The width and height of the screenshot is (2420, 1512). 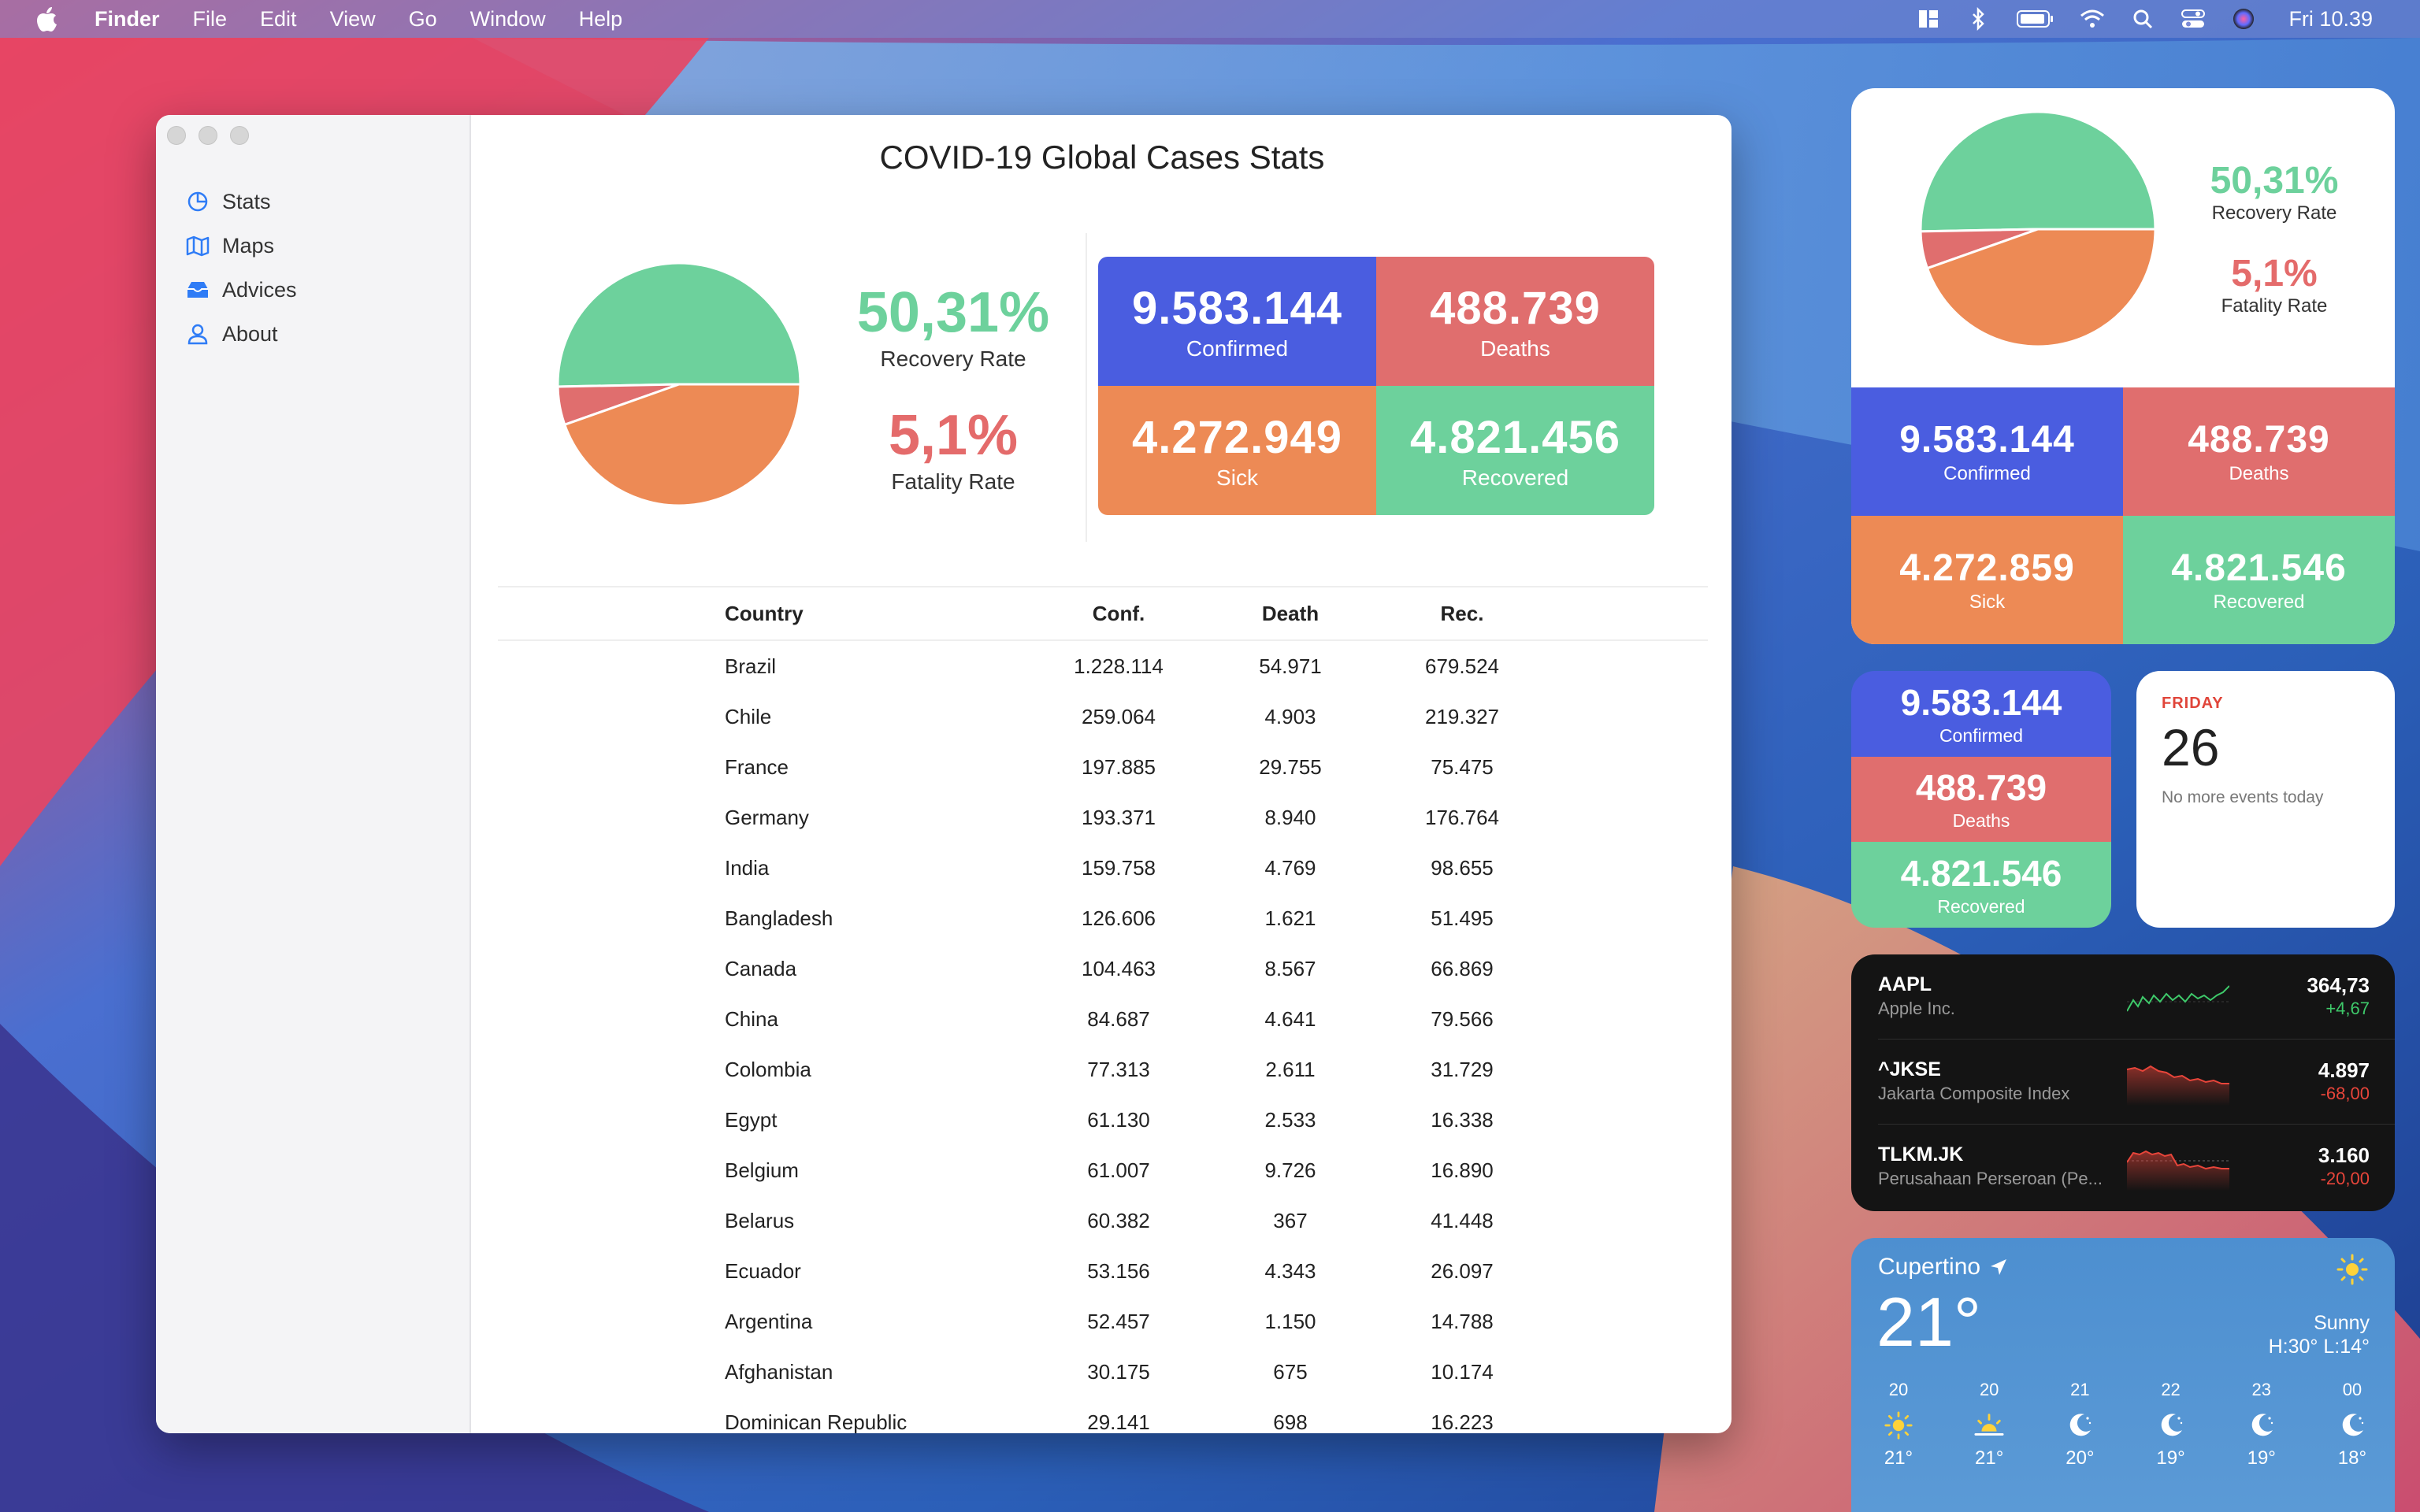 I want to click on stack-deaths-label: Deaths, so click(x=1981, y=821).